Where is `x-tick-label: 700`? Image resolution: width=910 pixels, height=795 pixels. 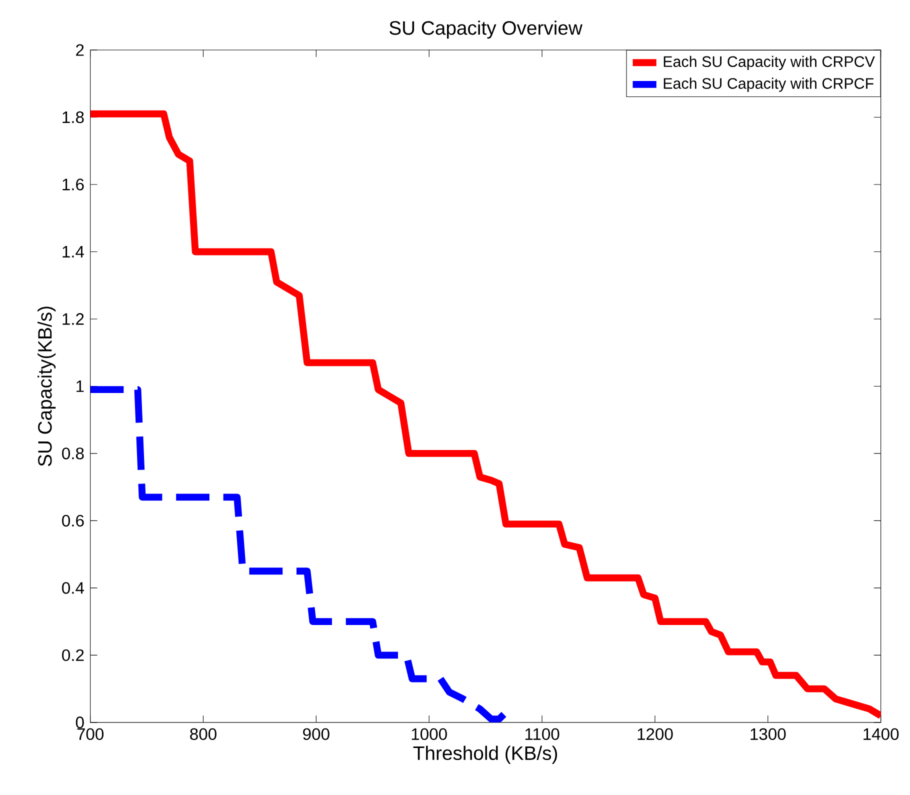 x-tick-label: 700 is located at coordinates (90, 734).